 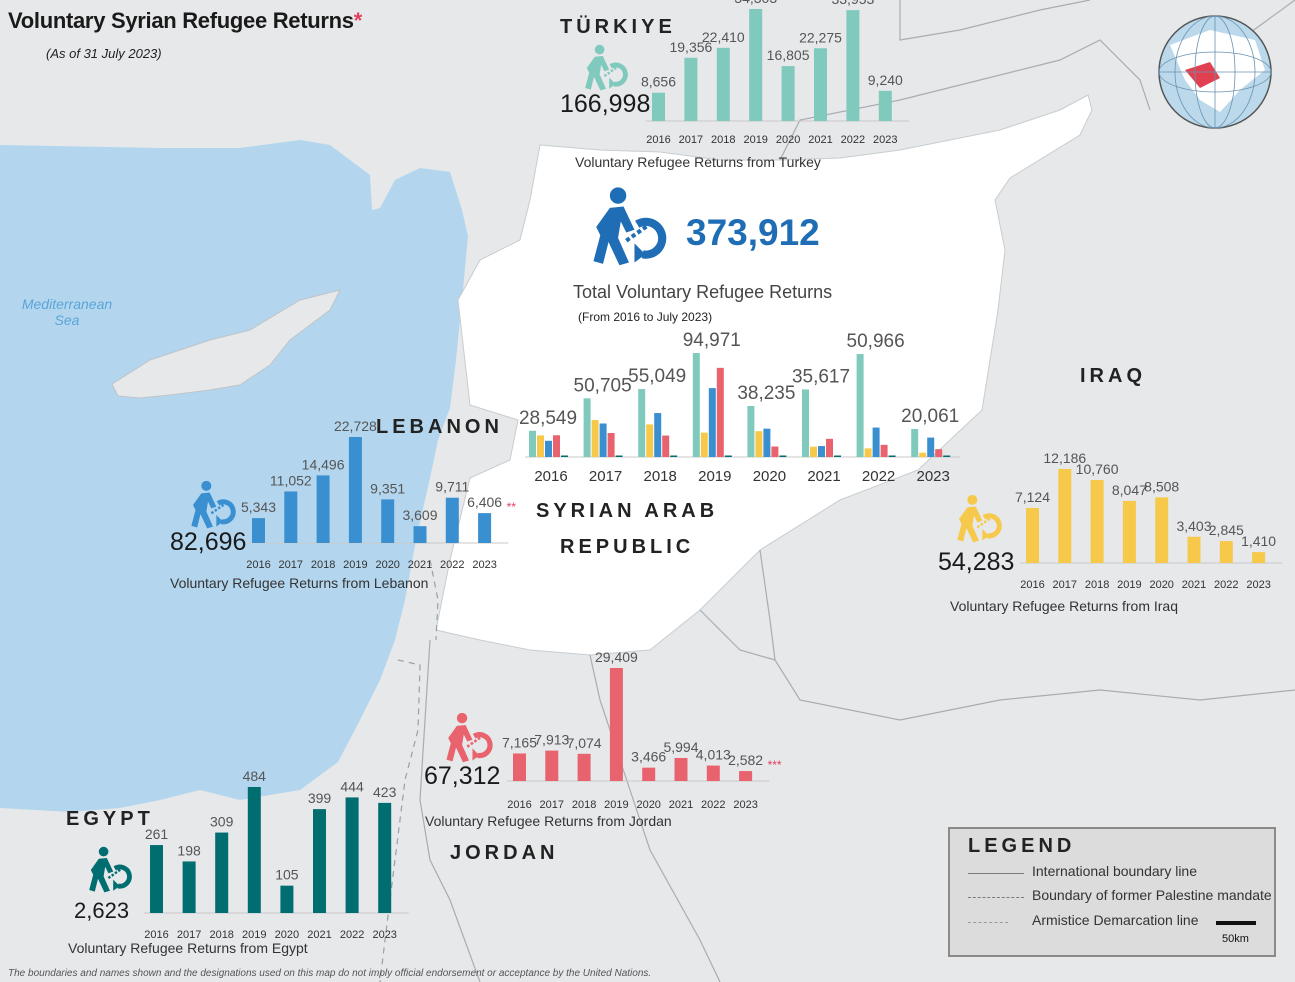 What do you see at coordinates (291, 517) in the screenshot?
I see `bar-lebanon-2017` at bounding box center [291, 517].